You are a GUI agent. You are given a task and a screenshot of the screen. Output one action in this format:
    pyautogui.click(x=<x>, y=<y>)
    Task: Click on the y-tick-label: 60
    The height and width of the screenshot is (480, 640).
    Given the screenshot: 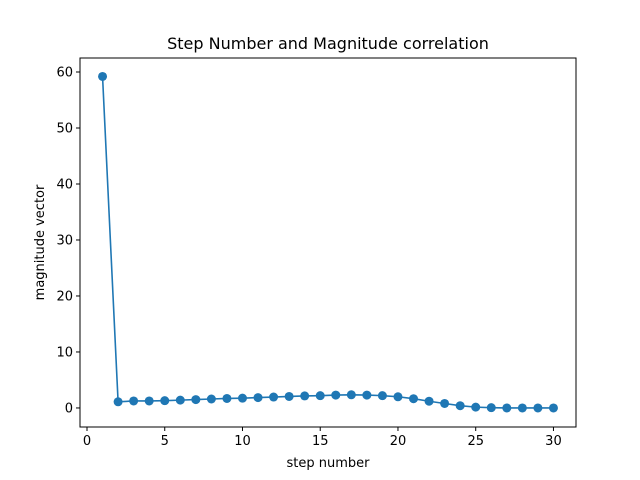 What is the action you would take?
    pyautogui.click(x=64, y=72)
    